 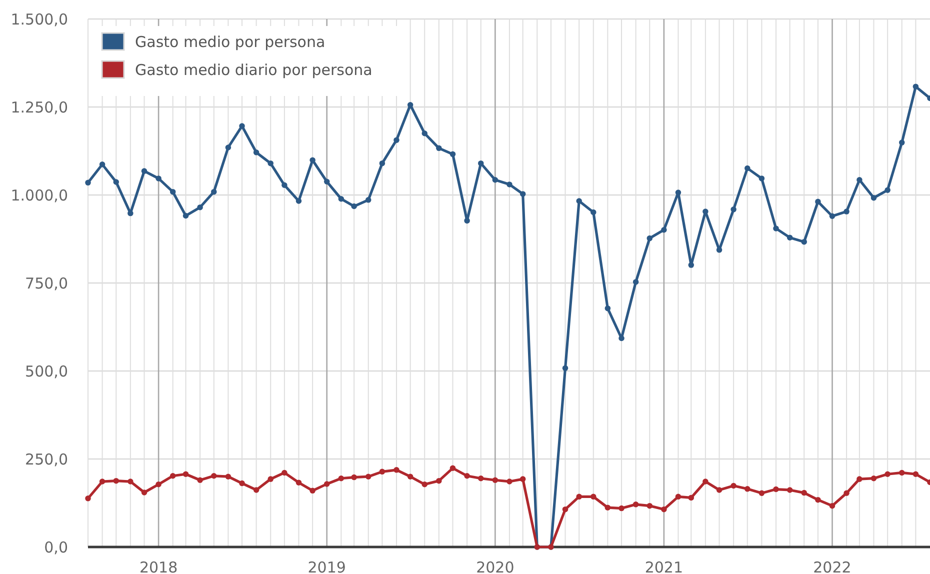 What do you see at coordinates (39, 195) in the screenshot?
I see `y-tick-label: 1.000,0` at bounding box center [39, 195].